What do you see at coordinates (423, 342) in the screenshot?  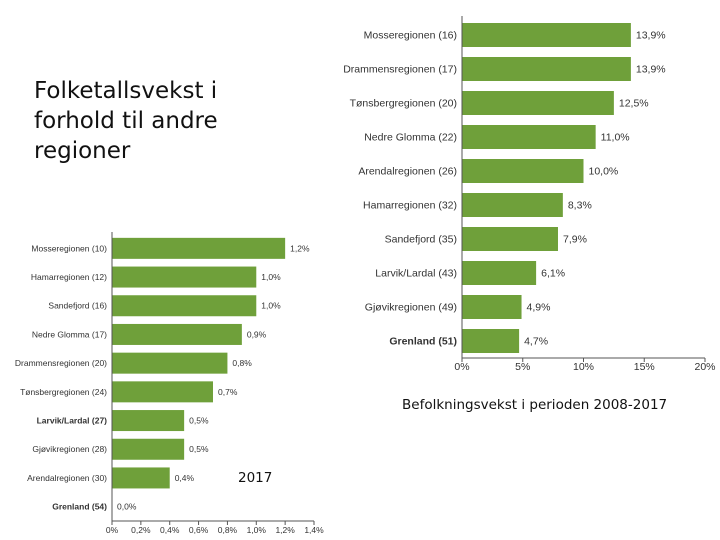 I see `growth-2008-2017-category-label: Grenland (51)` at bounding box center [423, 342].